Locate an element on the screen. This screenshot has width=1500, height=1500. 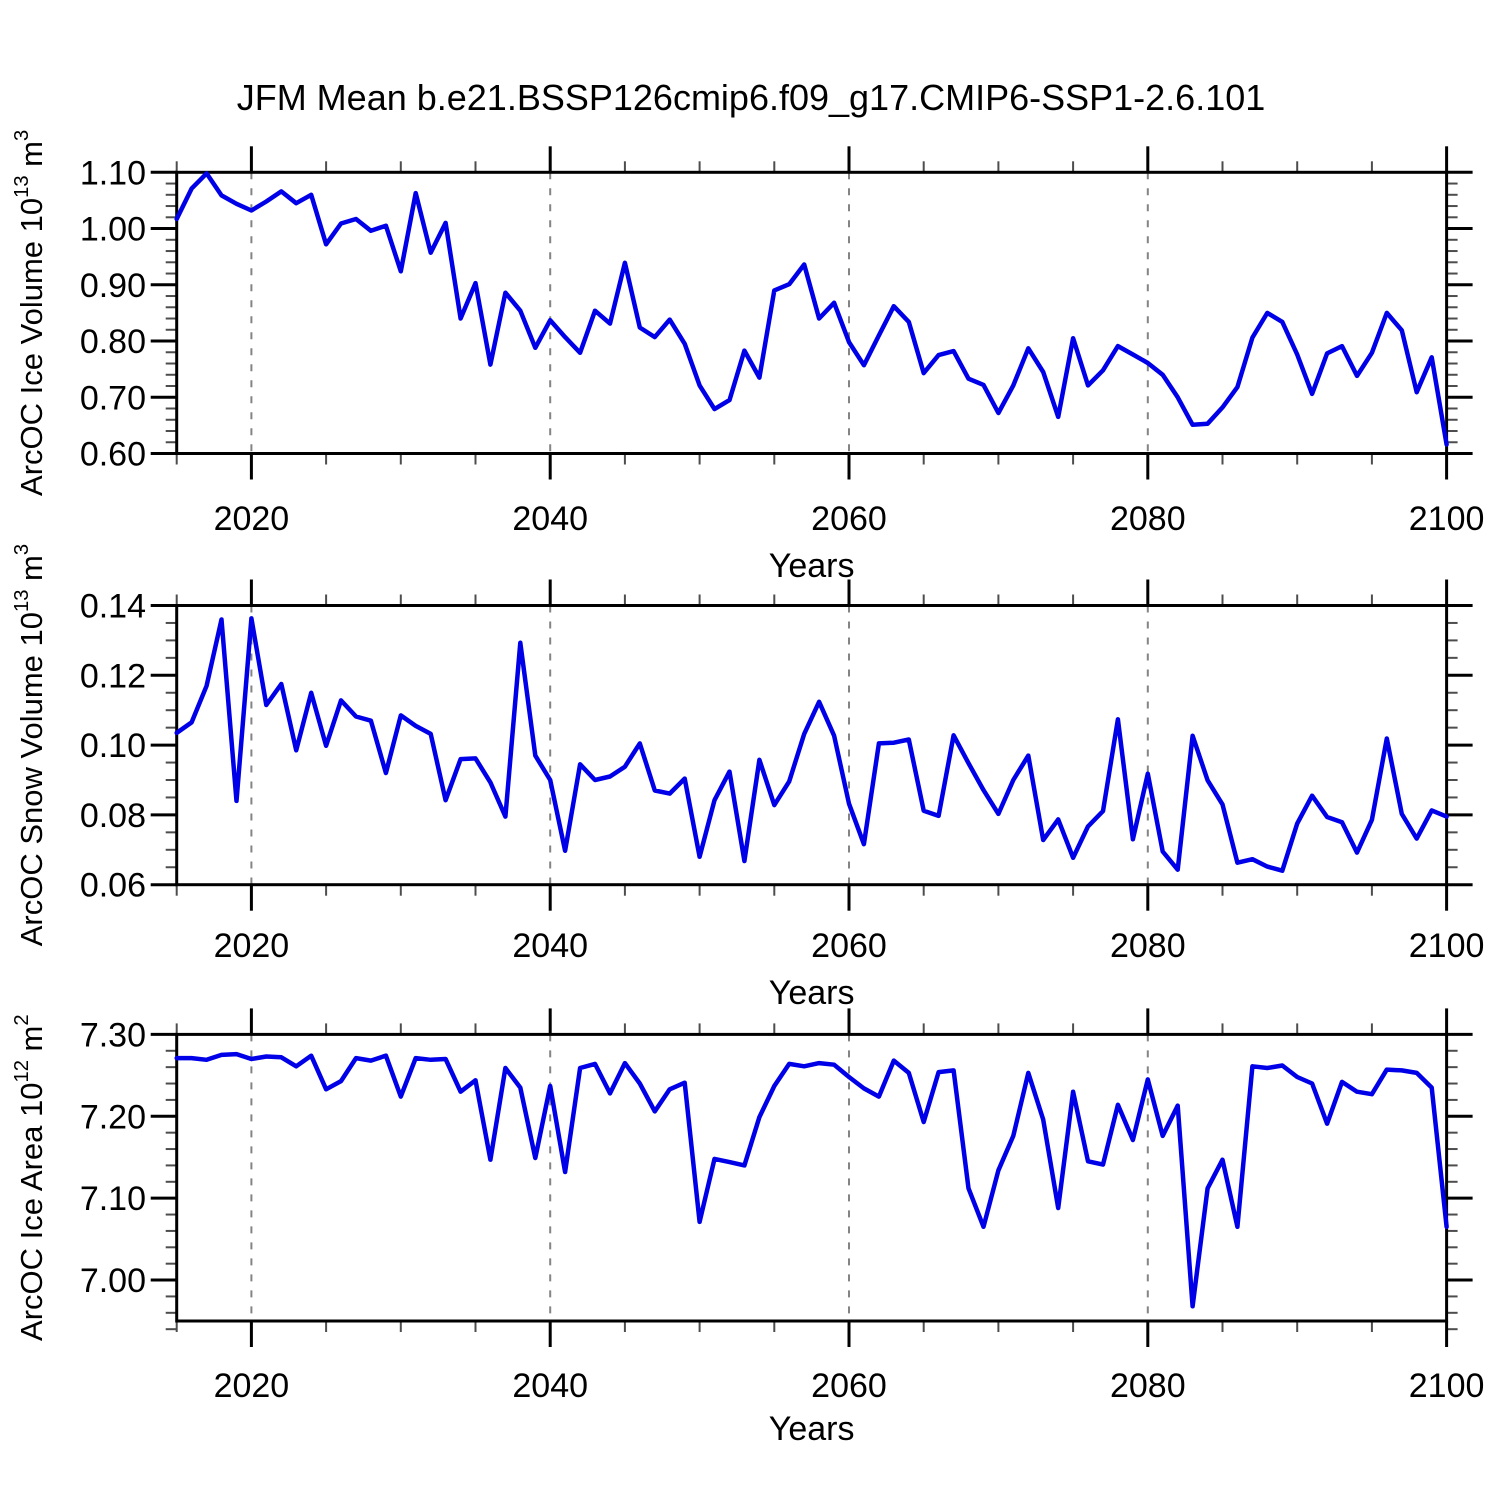
y-tick-label: 7.30 is located at coordinates (113, 1035).